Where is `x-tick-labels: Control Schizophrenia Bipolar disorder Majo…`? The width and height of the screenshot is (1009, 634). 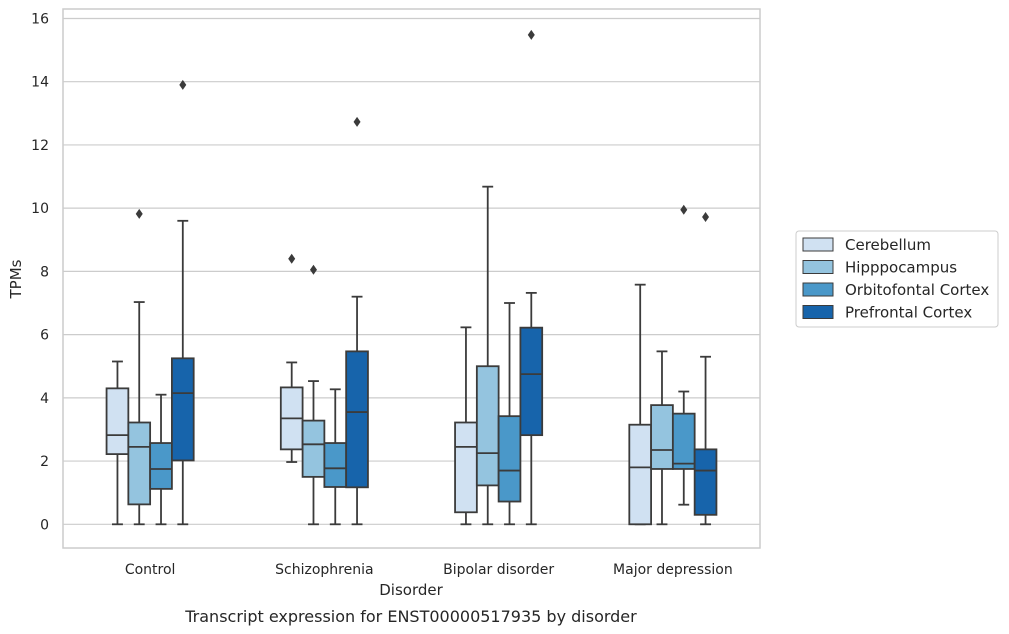 x-tick-labels: Control Schizophrenia Bipolar disorder Majo… is located at coordinates (429, 570).